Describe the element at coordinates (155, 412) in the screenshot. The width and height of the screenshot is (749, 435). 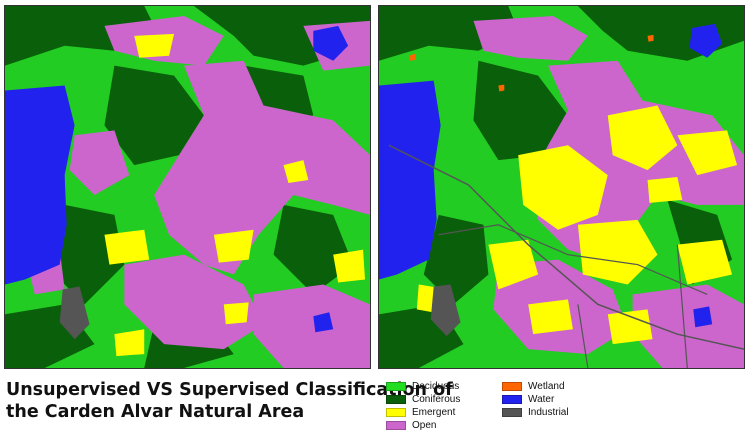
I see `caption-line-2: the Carden Alvar Natural Area` at that location.